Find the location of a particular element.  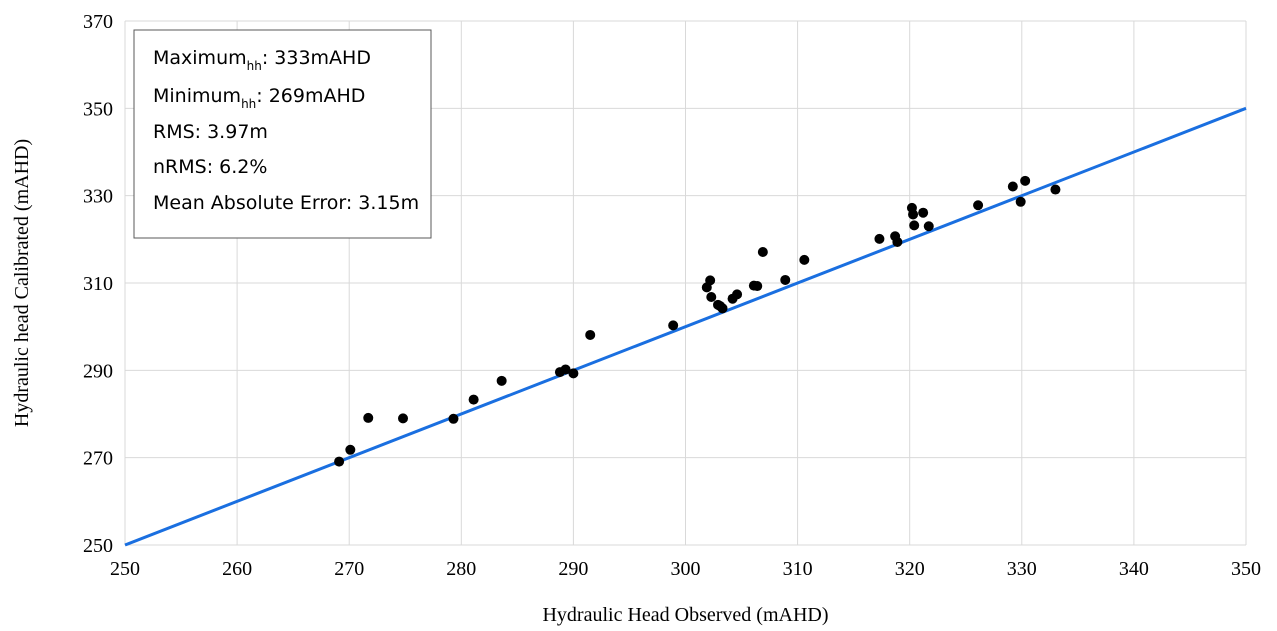

y-tick-label: 250 is located at coordinates (98, 546).